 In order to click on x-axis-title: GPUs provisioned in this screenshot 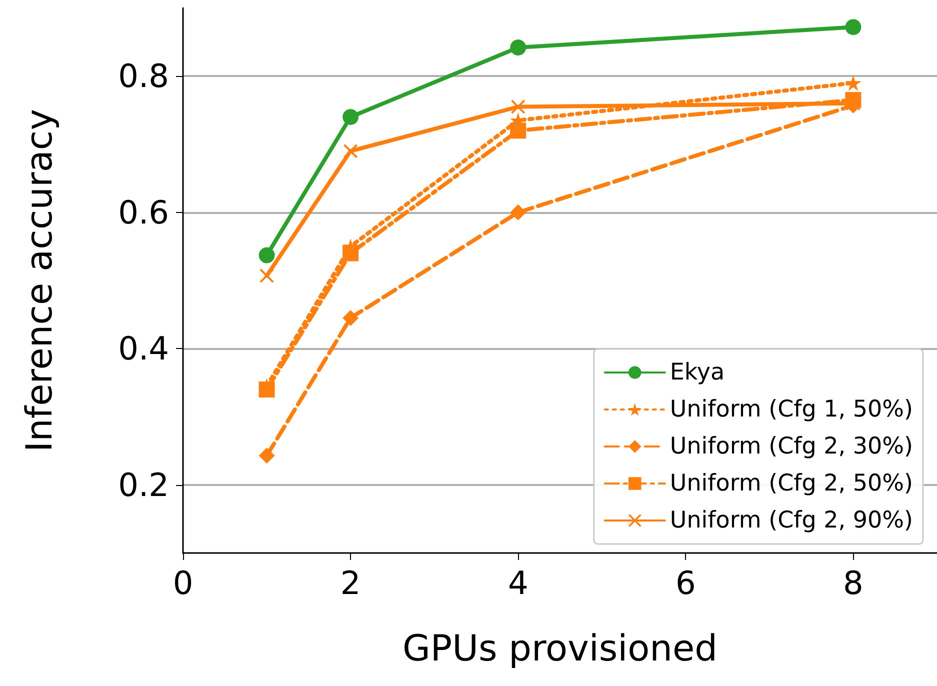, I will do `click(560, 649)`.